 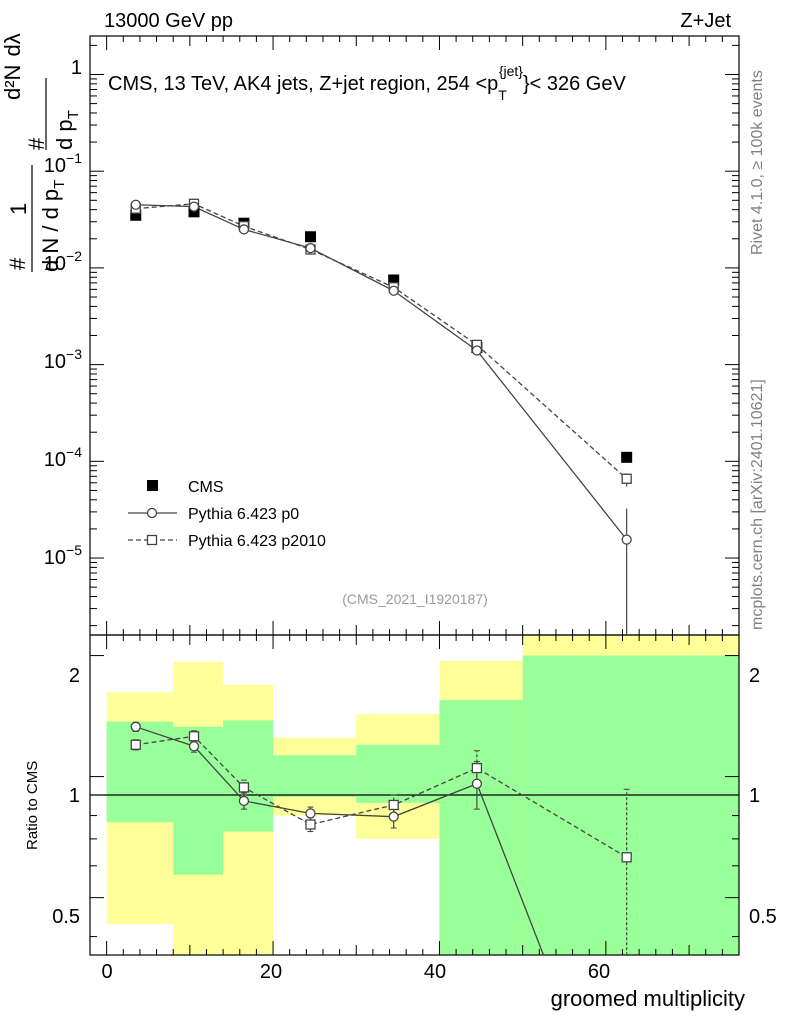 I want to click on legend-p2010-marker, so click(x=152, y=540).